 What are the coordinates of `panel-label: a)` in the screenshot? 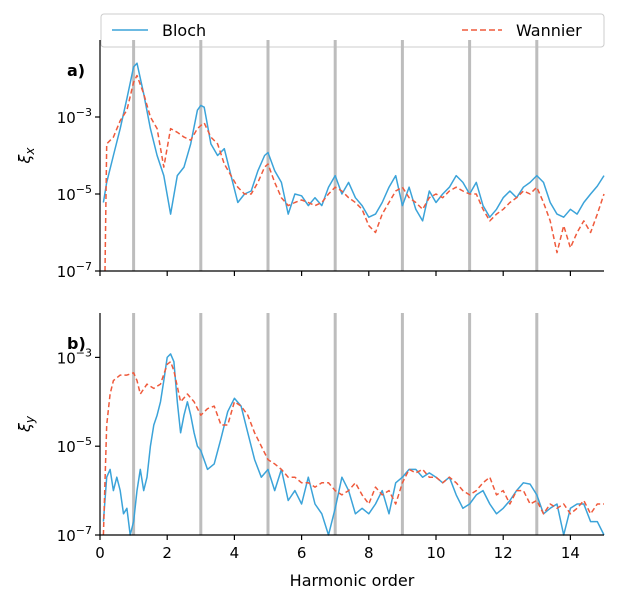 It's located at (76, 70).